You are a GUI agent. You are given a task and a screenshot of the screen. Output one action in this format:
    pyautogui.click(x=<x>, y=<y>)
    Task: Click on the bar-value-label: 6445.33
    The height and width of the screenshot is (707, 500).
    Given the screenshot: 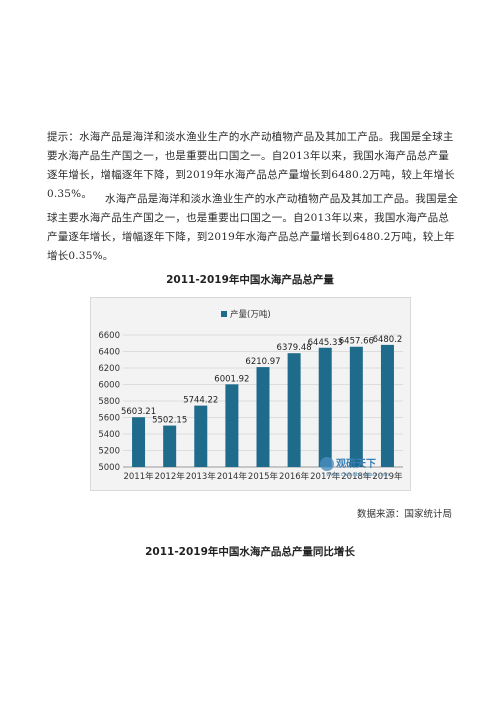 What is the action you would take?
    pyautogui.click(x=325, y=343)
    